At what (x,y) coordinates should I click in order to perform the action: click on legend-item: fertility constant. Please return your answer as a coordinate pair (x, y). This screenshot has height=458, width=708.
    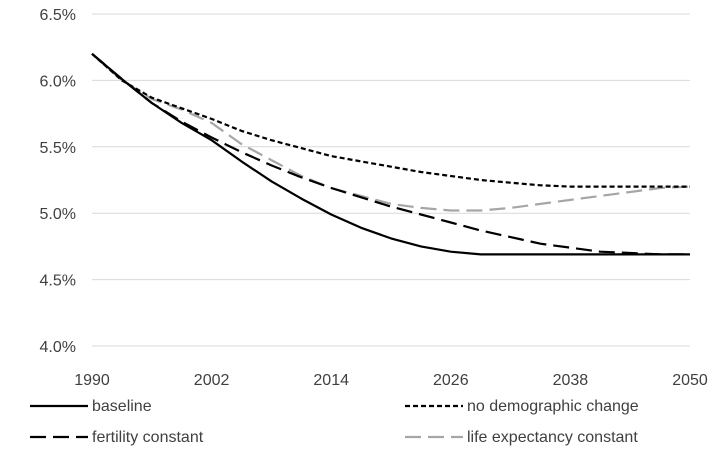
    Looking at the image, I should click on (117, 437).